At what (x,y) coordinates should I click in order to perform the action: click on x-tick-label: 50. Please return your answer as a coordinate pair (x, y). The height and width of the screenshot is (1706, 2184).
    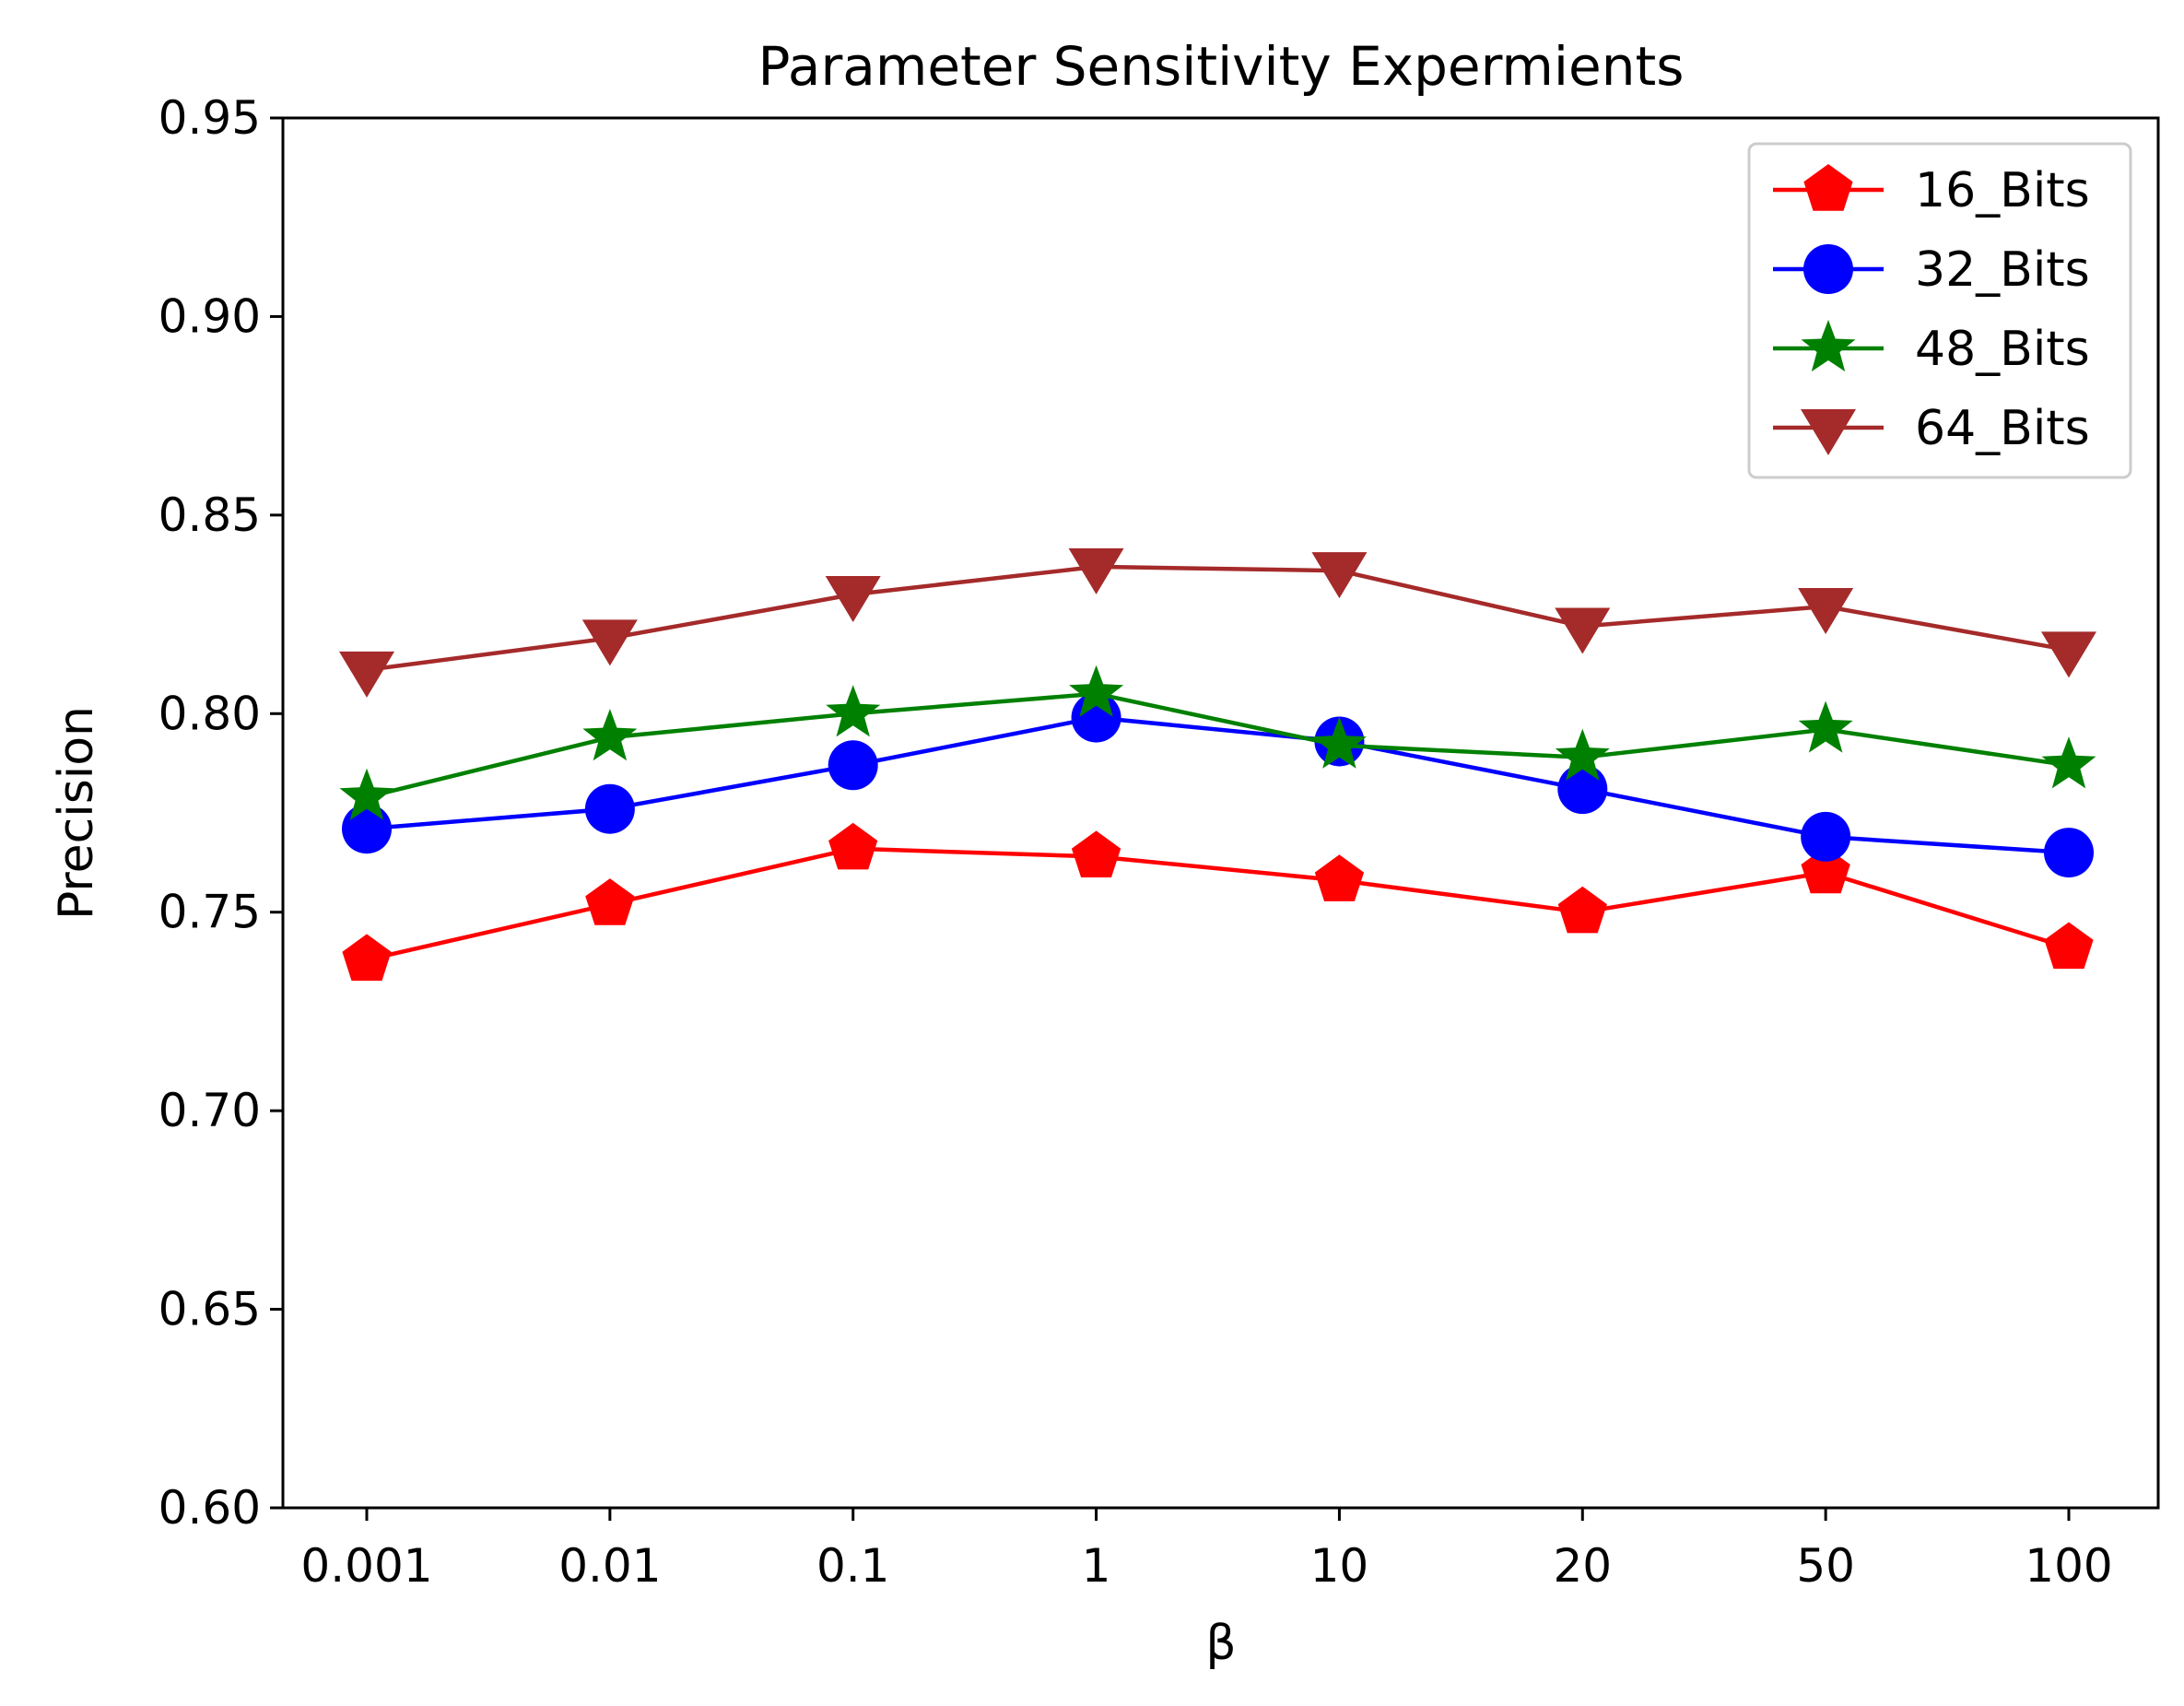
    Looking at the image, I should click on (1825, 1566).